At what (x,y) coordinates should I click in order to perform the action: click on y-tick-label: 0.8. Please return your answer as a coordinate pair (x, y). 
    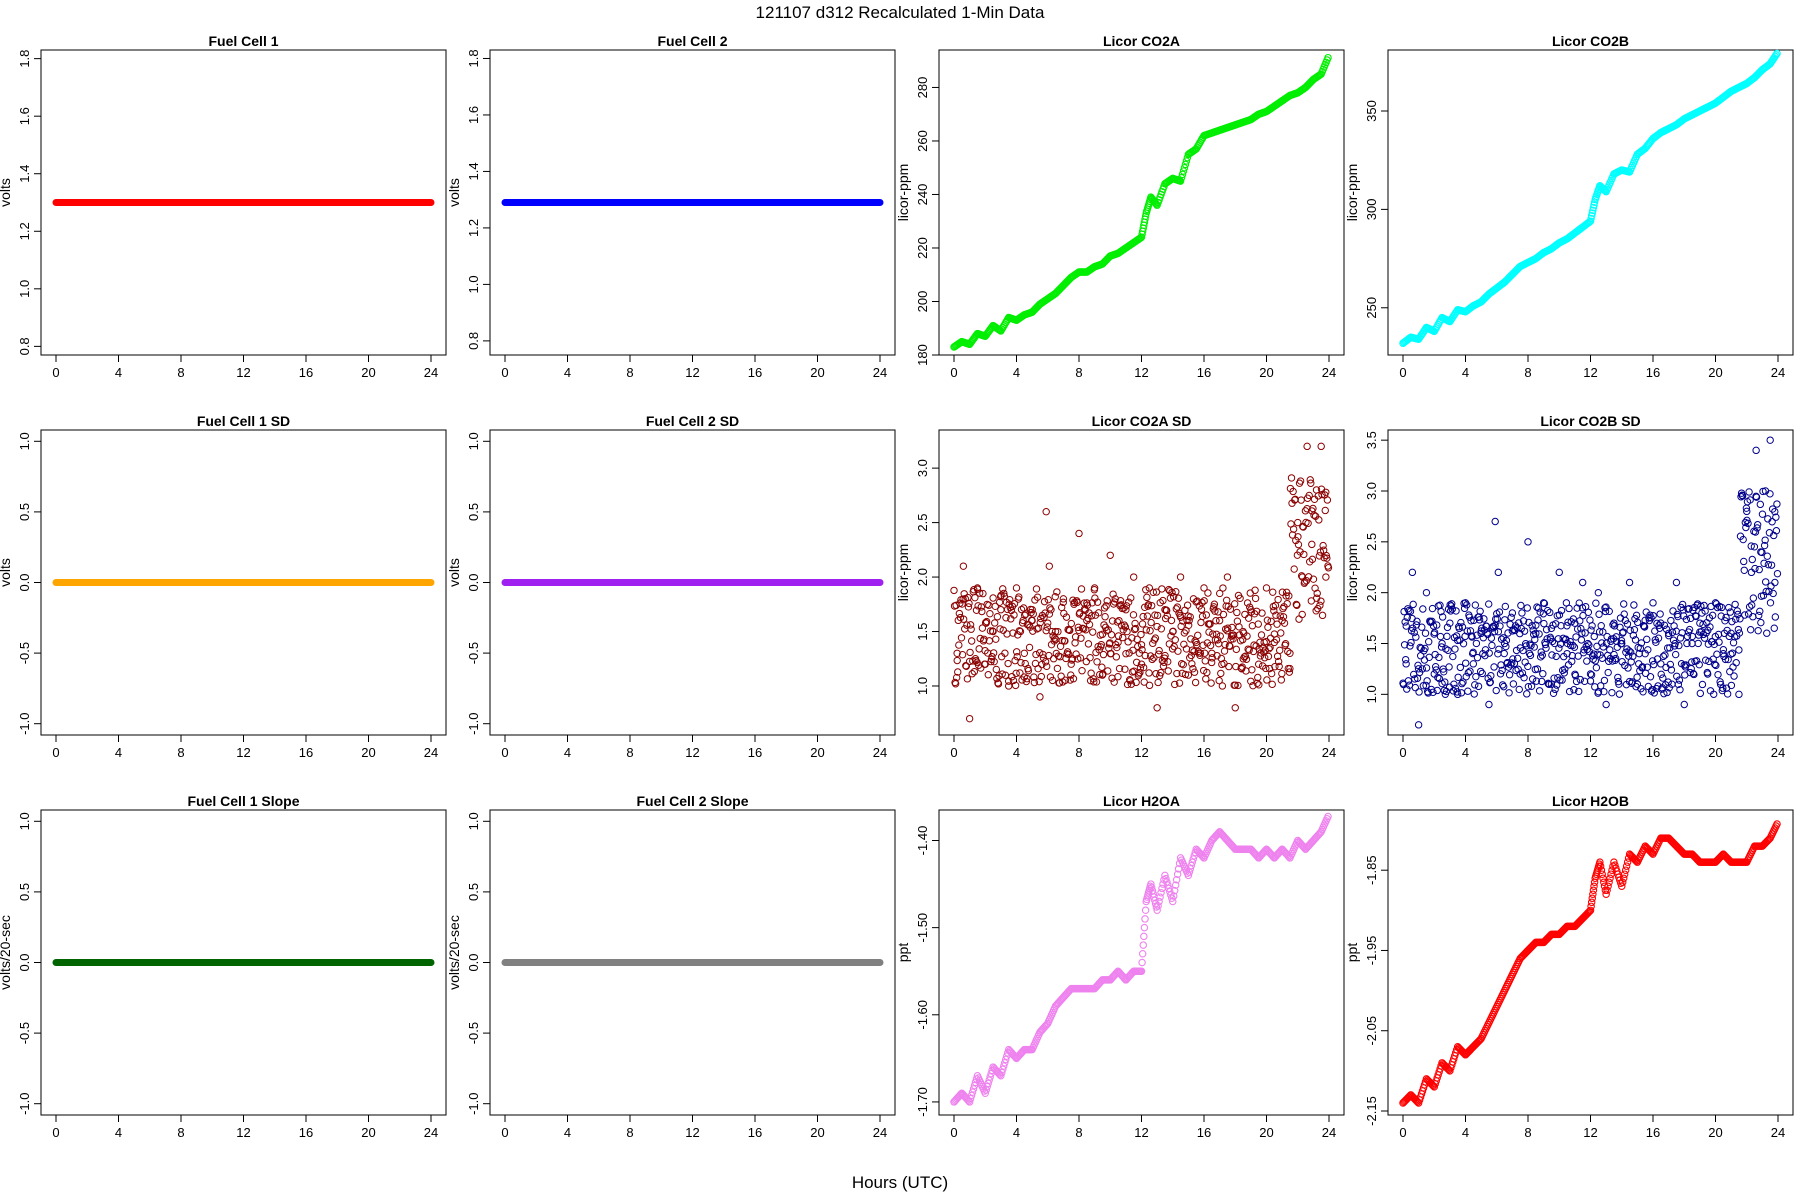
    Looking at the image, I should click on (473, 341).